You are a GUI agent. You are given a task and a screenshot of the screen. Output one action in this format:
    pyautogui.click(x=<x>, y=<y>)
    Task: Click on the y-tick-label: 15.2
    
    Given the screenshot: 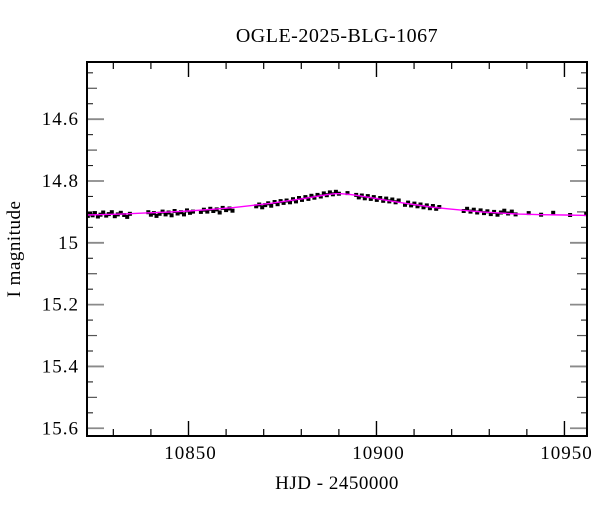 What is the action you would take?
    pyautogui.click(x=60, y=305)
    